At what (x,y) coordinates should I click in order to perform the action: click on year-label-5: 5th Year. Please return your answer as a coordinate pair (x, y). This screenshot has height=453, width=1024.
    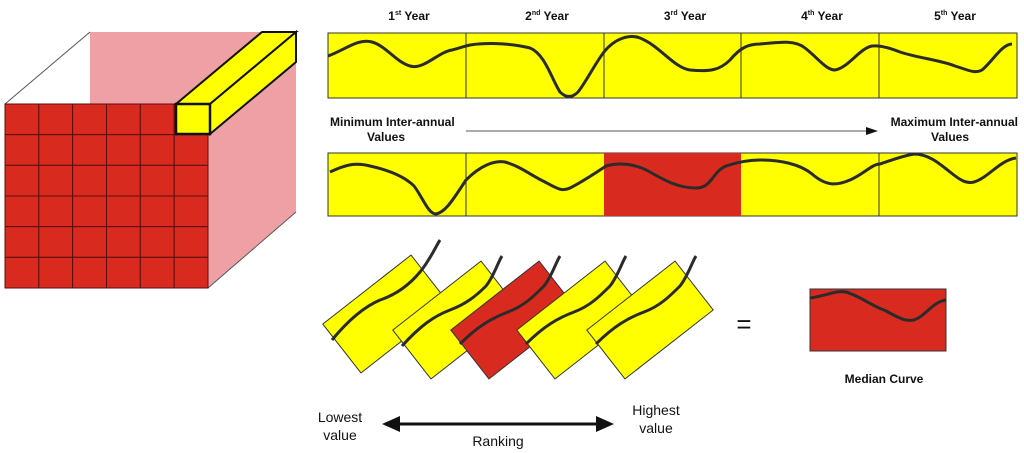
    Looking at the image, I should click on (955, 16).